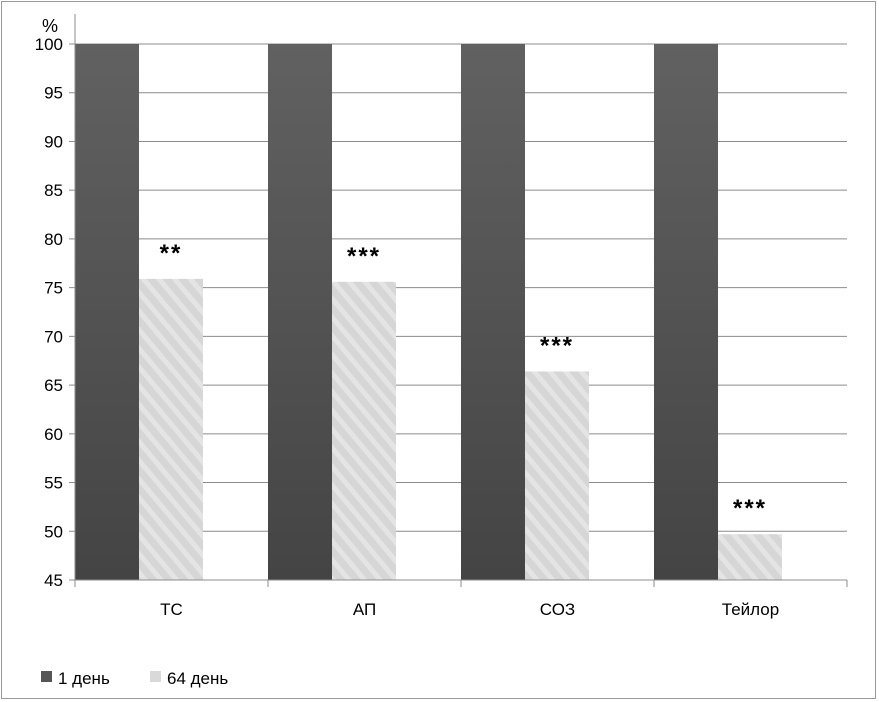  What do you see at coordinates (53, 483) in the screenshot?
I see `y-tick-label: 55` at bounding box center [53, 483].